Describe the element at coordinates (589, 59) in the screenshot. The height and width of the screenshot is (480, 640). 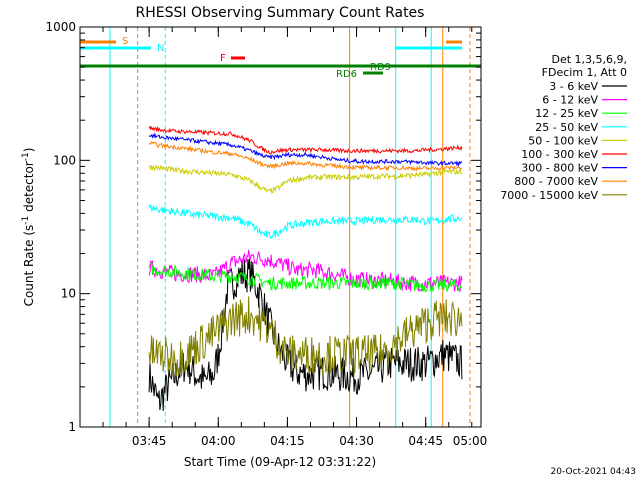
I see `legend-header-1: Det 1,3,5,6,9,` at that location.